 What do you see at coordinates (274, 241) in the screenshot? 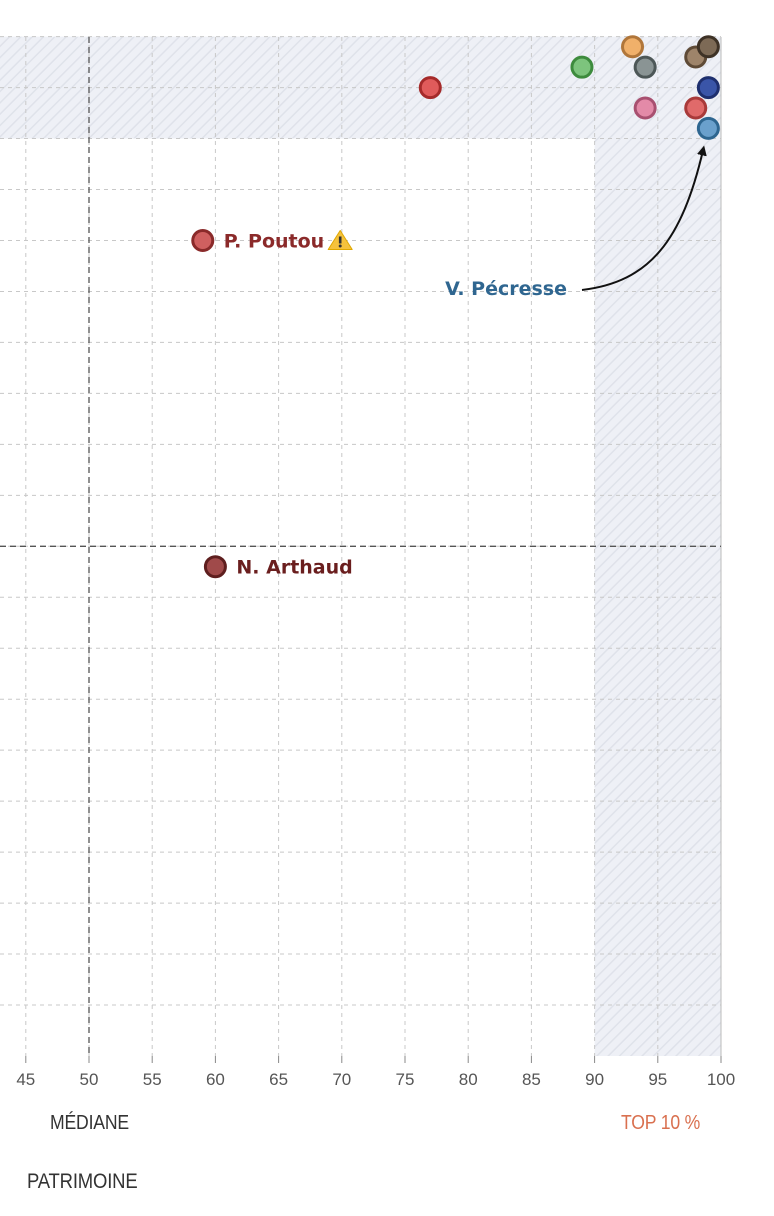
I see `point-label: P. Poutou` at bounding box center [274, 241].